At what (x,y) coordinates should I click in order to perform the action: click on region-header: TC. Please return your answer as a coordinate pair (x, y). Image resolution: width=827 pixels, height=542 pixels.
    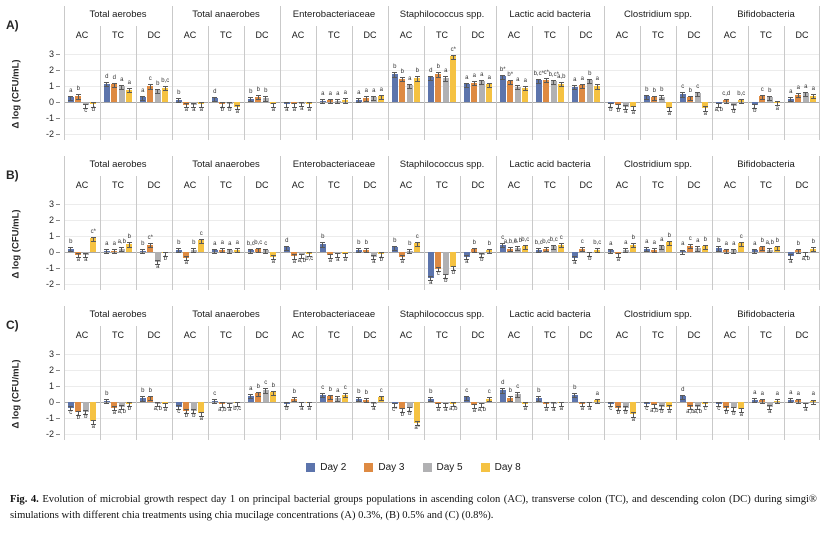
    Looking at the image, I should click on (766, 335).